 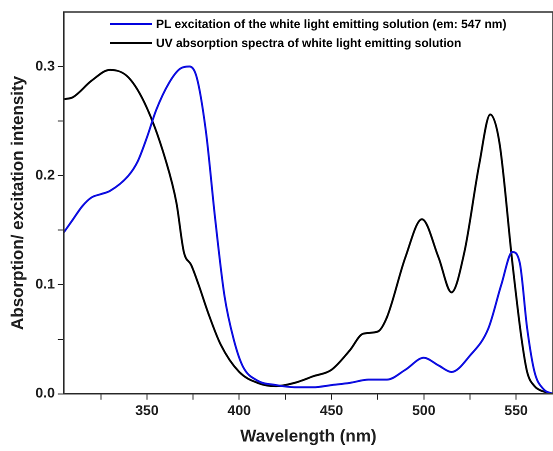 What do you see at coordinates (309, 43) in the screenshot?
I see `legend-label: UV absorption spectra of white light emitting solution` at bounding box center [309, 43].